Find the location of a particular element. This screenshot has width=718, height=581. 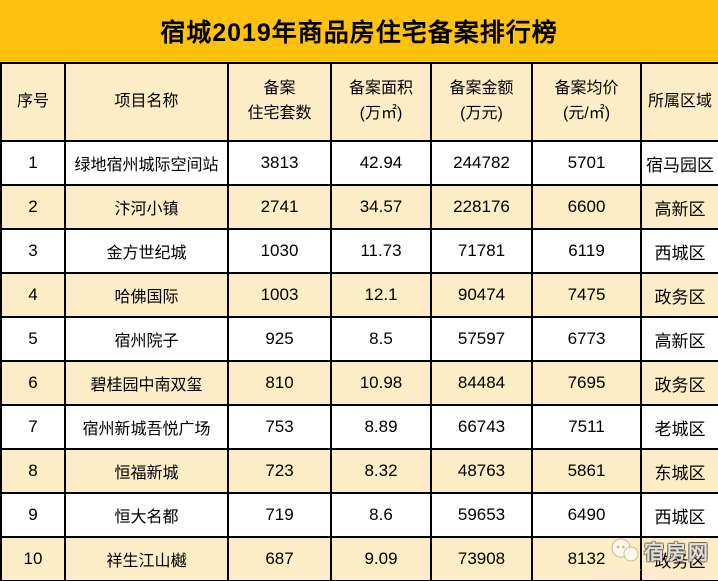

cell-amount: 228176 is located at coordinates (481, 207).